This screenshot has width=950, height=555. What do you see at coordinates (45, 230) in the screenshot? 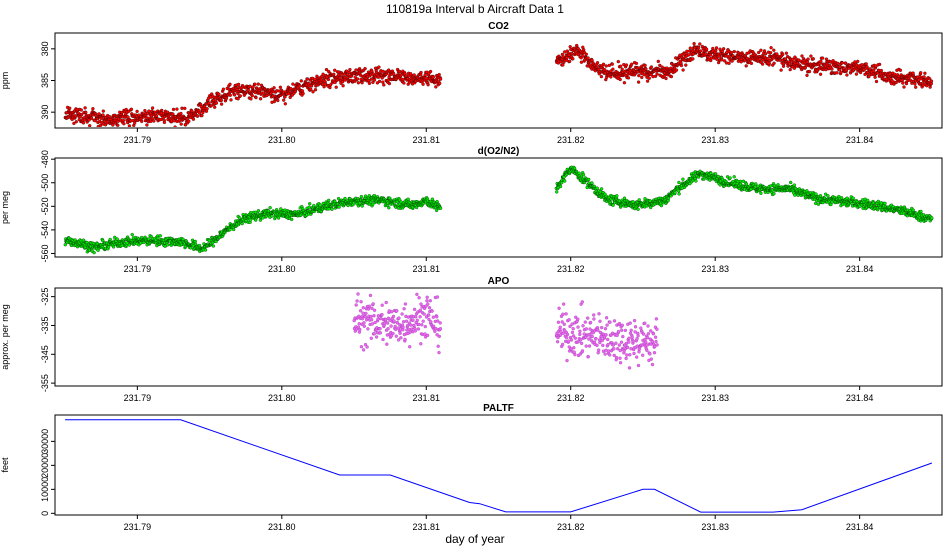
I see `y-tick-label: -540` at bounding box center [45, 230].